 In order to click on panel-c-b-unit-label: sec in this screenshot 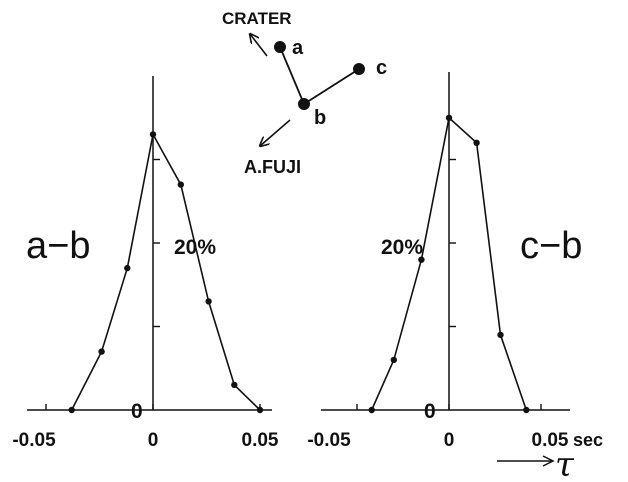, I will do `click(588, 440)`.